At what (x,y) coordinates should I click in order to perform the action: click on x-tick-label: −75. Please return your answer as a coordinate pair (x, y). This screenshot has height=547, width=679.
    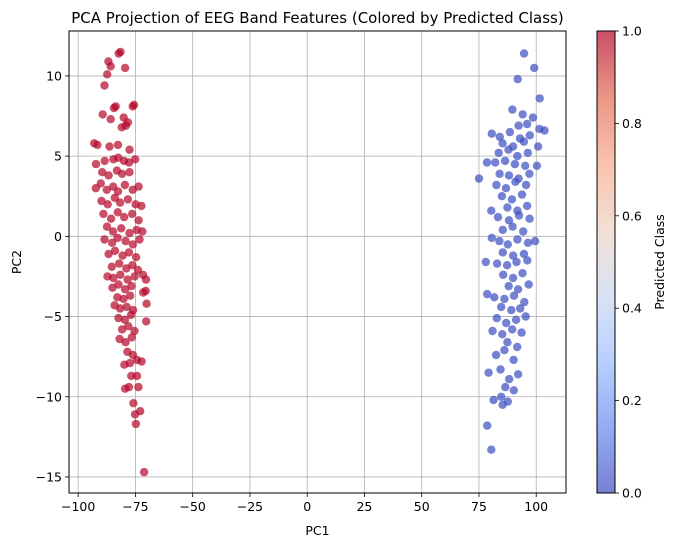
    Looking at the image, I should click on (135, 506).